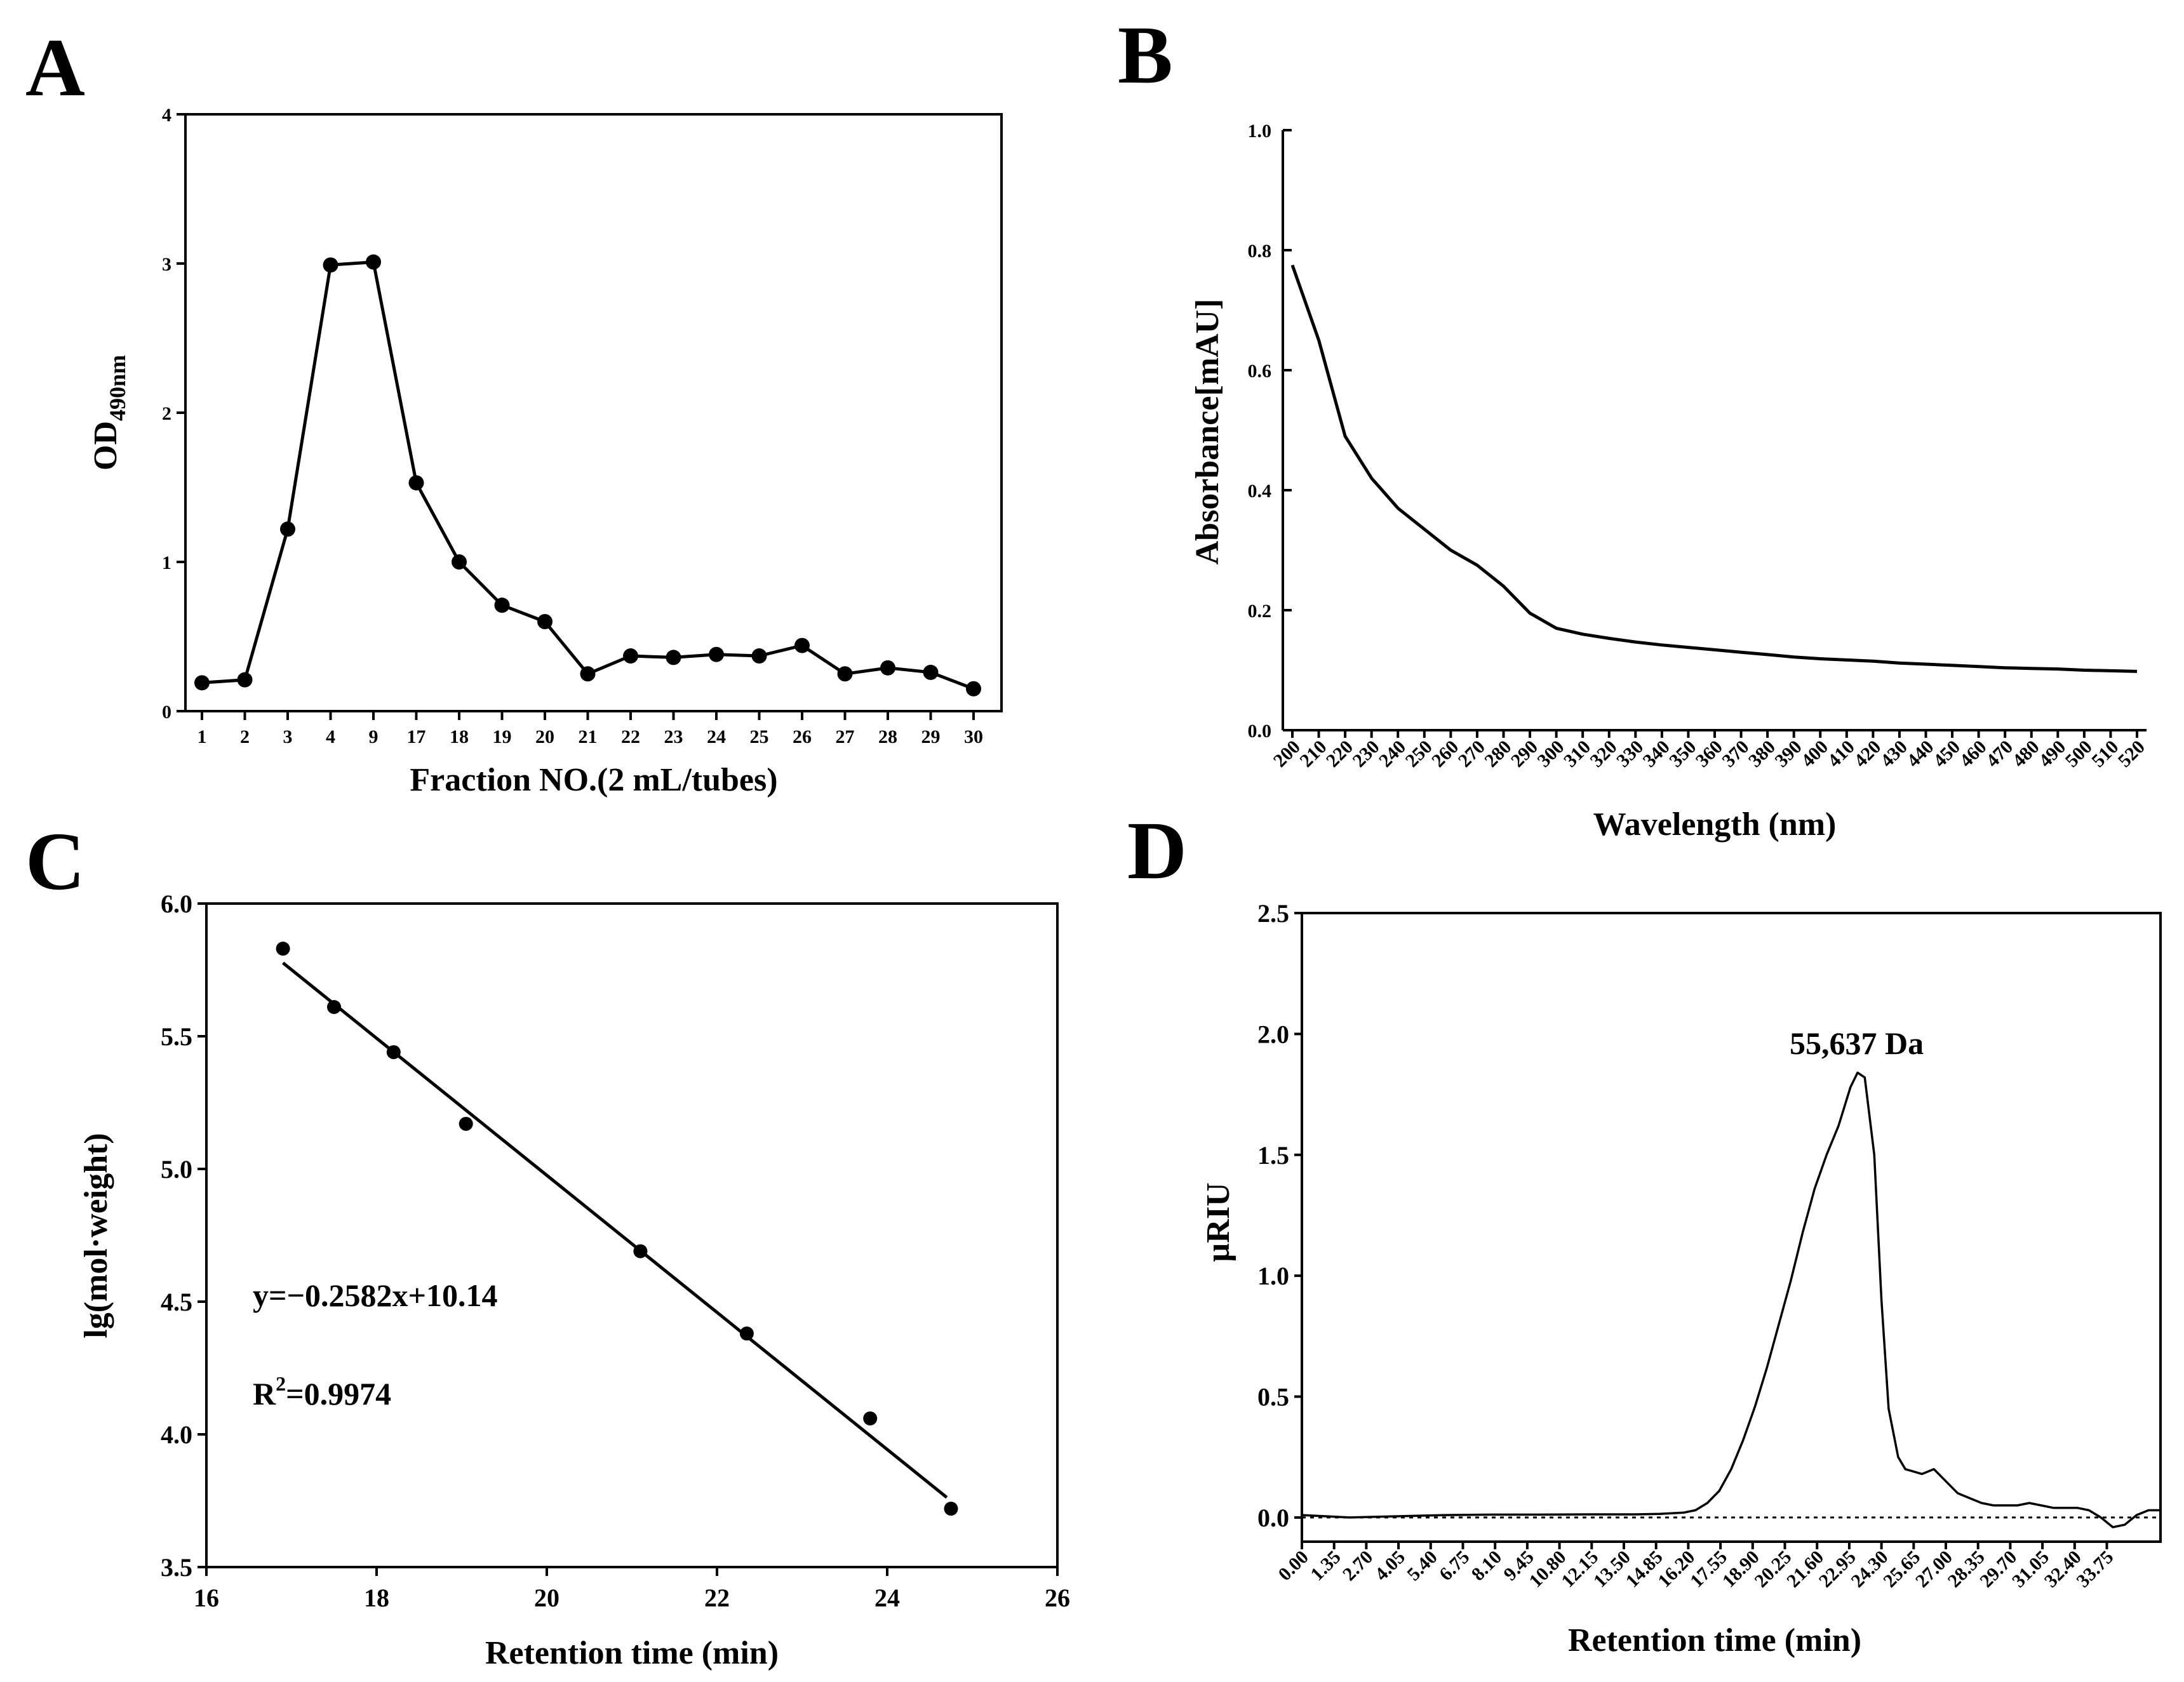  What do you see at coordinates (1487, 1566) in the screenshot?
I see `panel-d-x-tick-label: 8.10` at bounding box center [1487, 1566].